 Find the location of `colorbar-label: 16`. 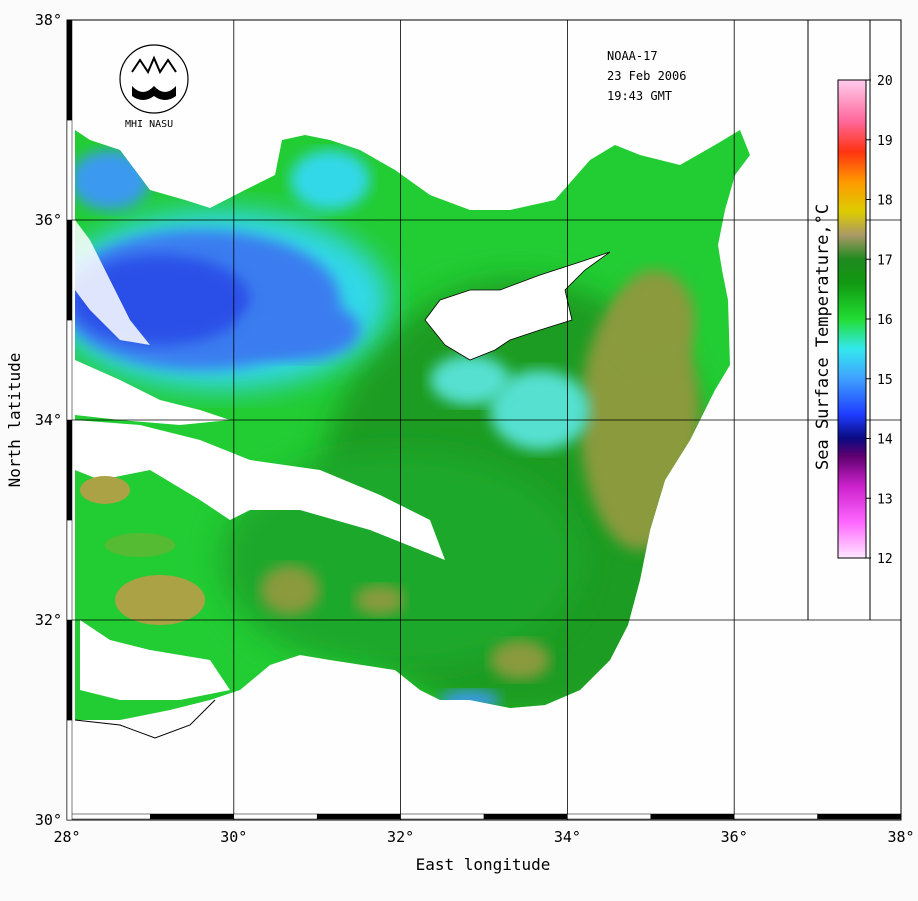

colorbar-label: 16 is located at coordinates (885, 320).